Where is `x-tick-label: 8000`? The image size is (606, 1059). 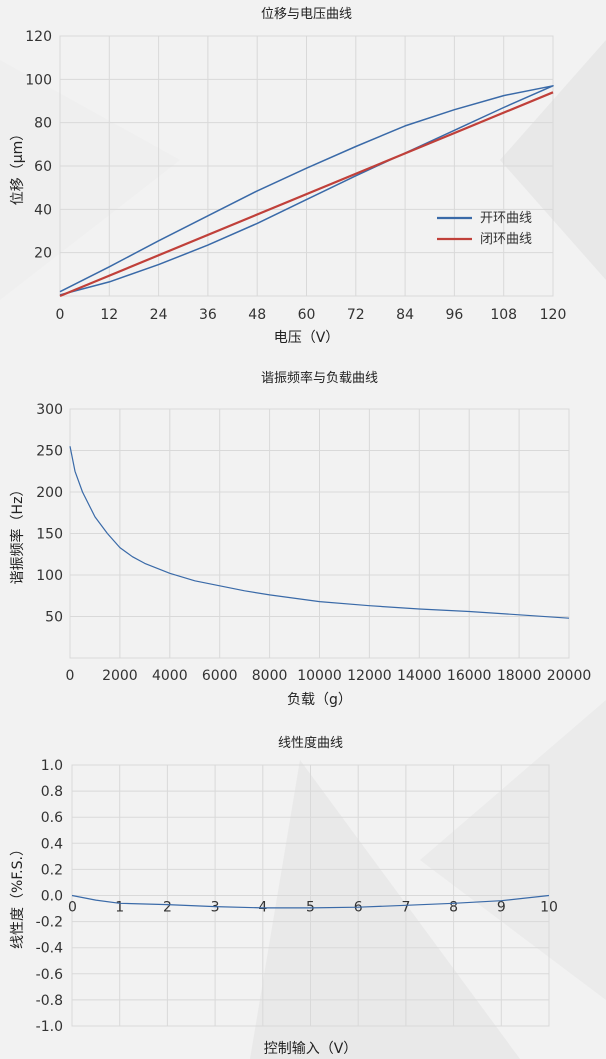 x-tick-label: 8000 is located at coordinates (270, 676).